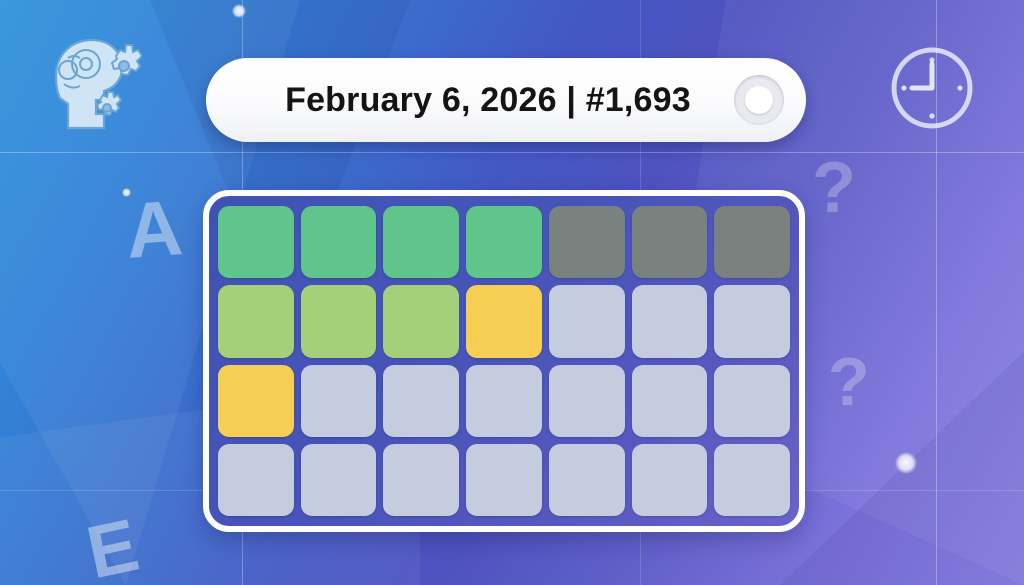 The image size is (1024, 585). What do you see at coordinates (586, 479) in the screenshot?
I see `tile-r4-c5` at bounding box center [586, 479].